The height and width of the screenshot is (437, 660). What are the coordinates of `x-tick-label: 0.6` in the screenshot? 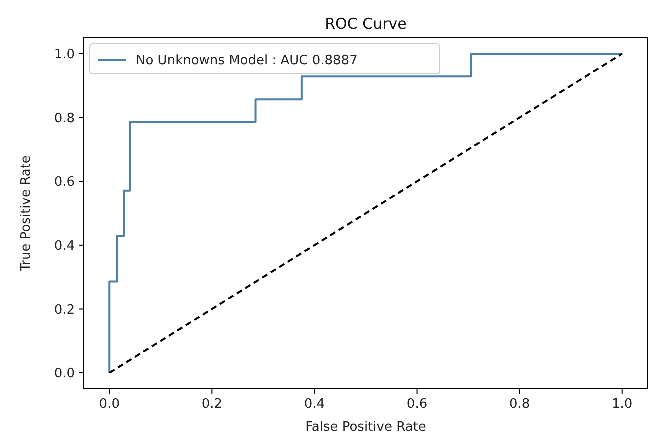 It's located at (417, 404).